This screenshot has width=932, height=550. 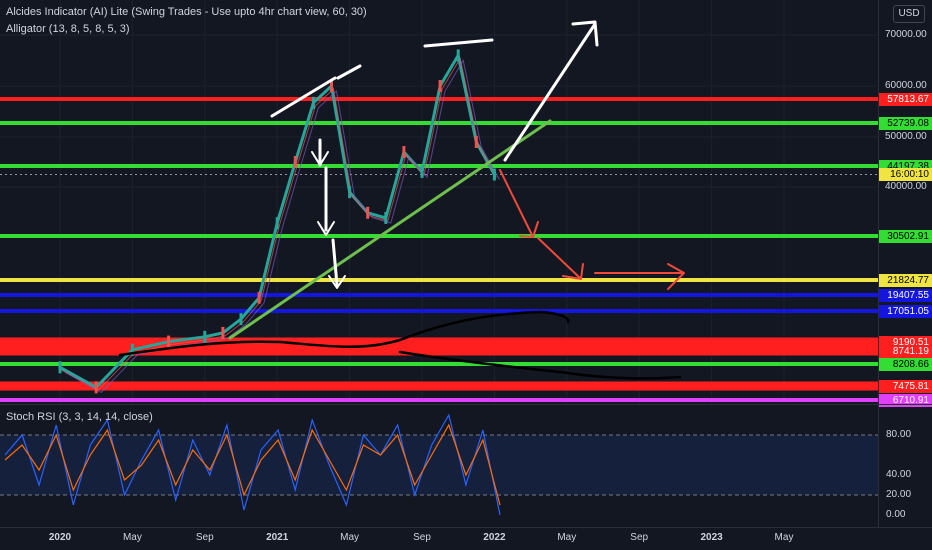 I want to click on stoch-series, so click(x=252, y=464).